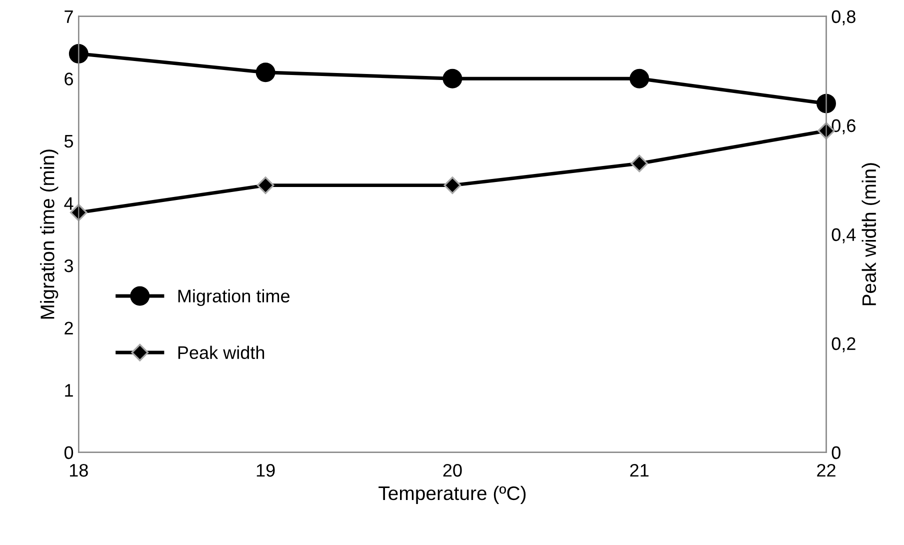 This screenshot has height=545, width=904. I want to click on y-tick-label: 5, so click(69, 141).